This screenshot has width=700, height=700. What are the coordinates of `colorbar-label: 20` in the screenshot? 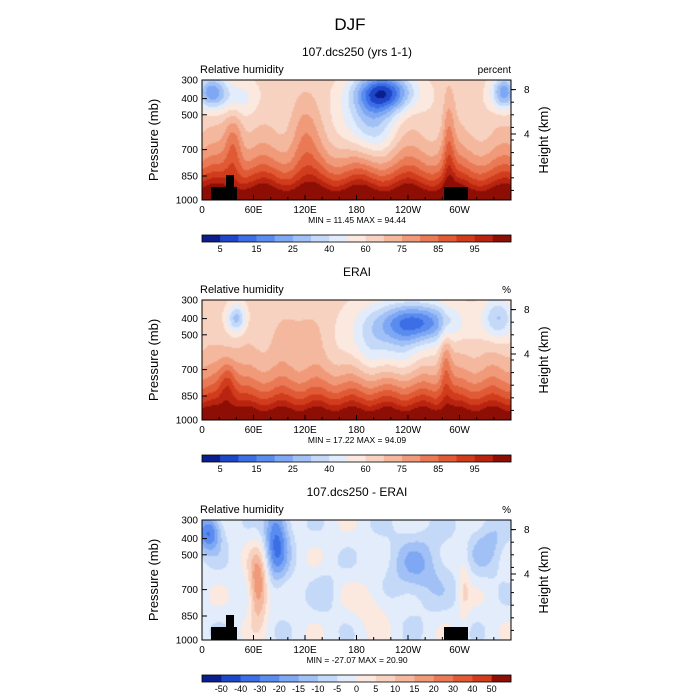 It's located at (434, 689).